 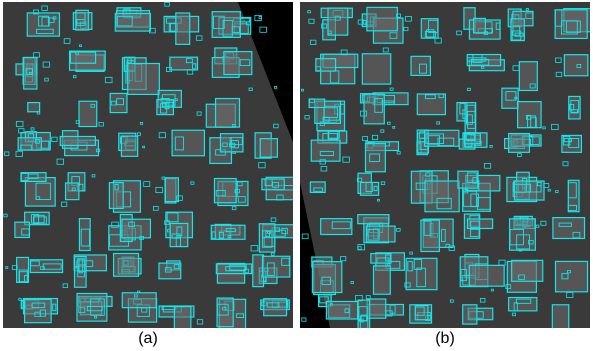 I want to click on panel-b-caption: (b), so click(x=445, y=338).